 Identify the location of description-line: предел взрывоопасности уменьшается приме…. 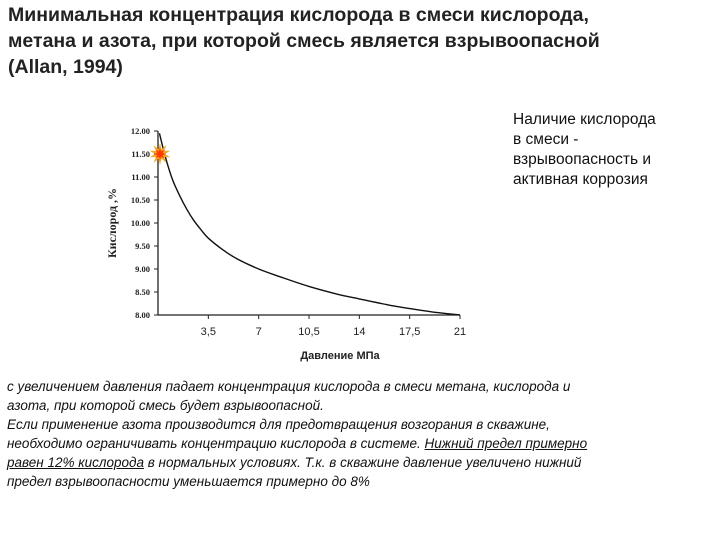
(188, 481).